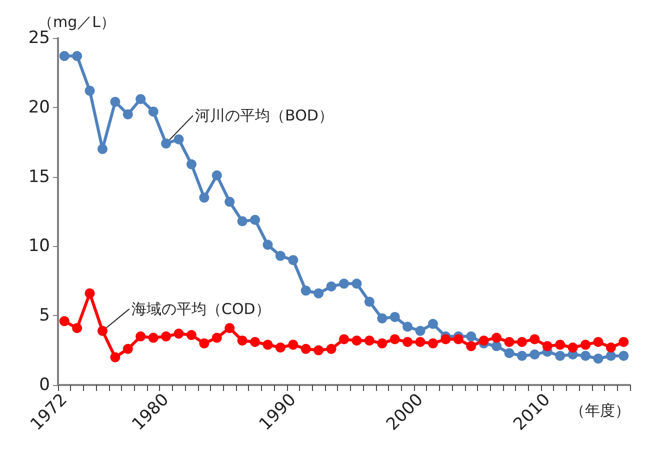 The width and height of the screenshot is (668, 453). I want to click on series-label: 海域の平均（COD）, so click(200, 309).